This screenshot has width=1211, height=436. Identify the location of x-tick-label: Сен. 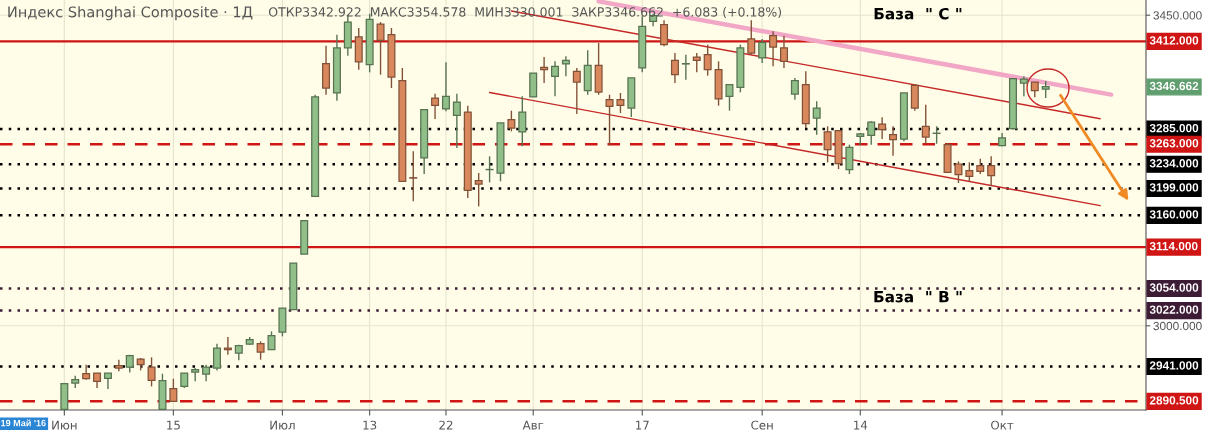
(762, 425).